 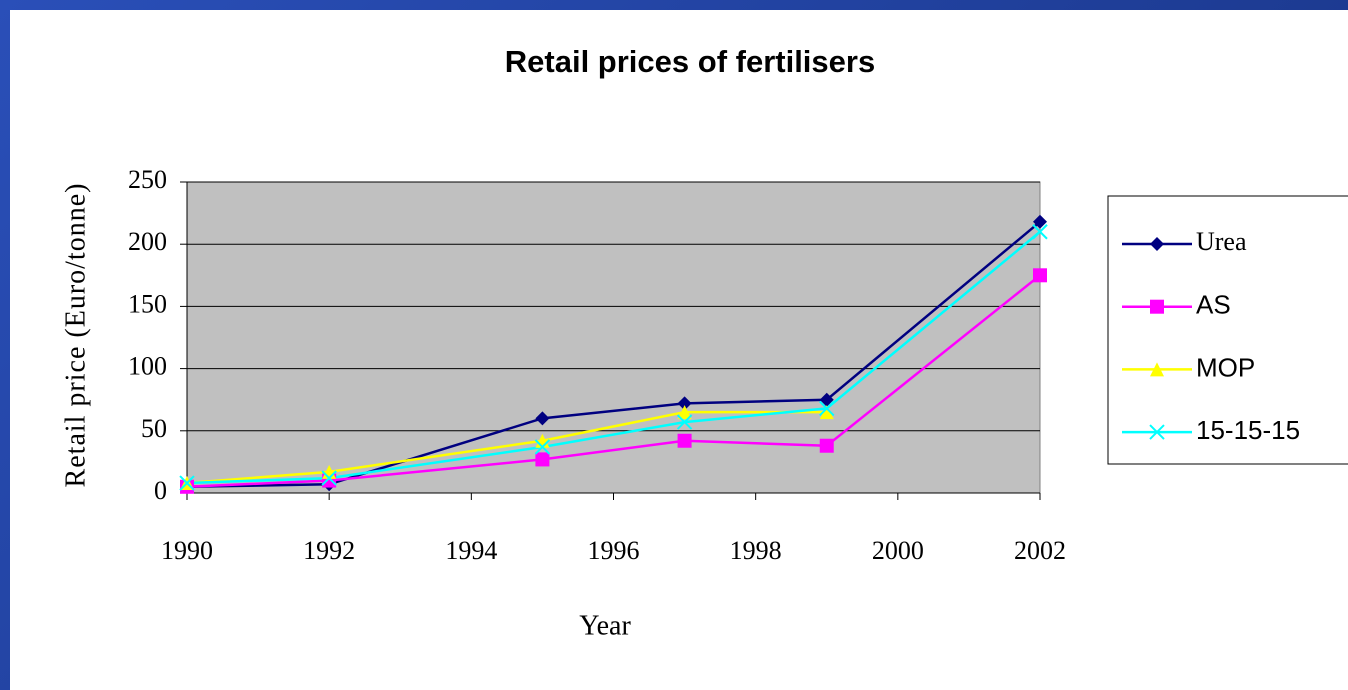 I want to click on x-tick-label: 1990, so click(x=187, y=550).